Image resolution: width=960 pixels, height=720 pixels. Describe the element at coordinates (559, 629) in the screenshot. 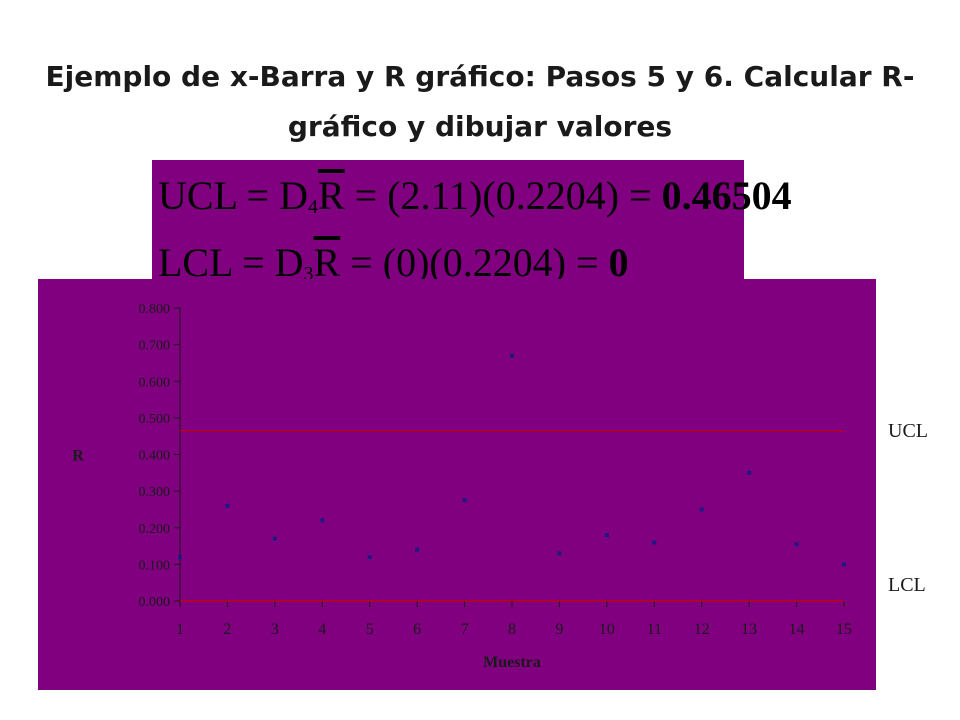

I see `x-tick-label: 9` at that location.